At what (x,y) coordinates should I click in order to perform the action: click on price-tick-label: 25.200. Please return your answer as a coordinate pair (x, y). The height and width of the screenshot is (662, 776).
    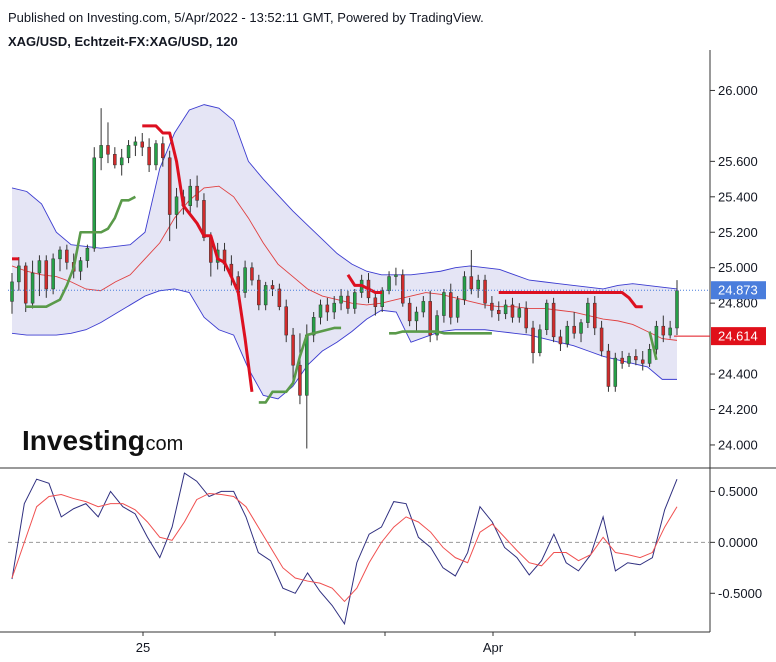
    Looking at the image, I should click on (738, 232).